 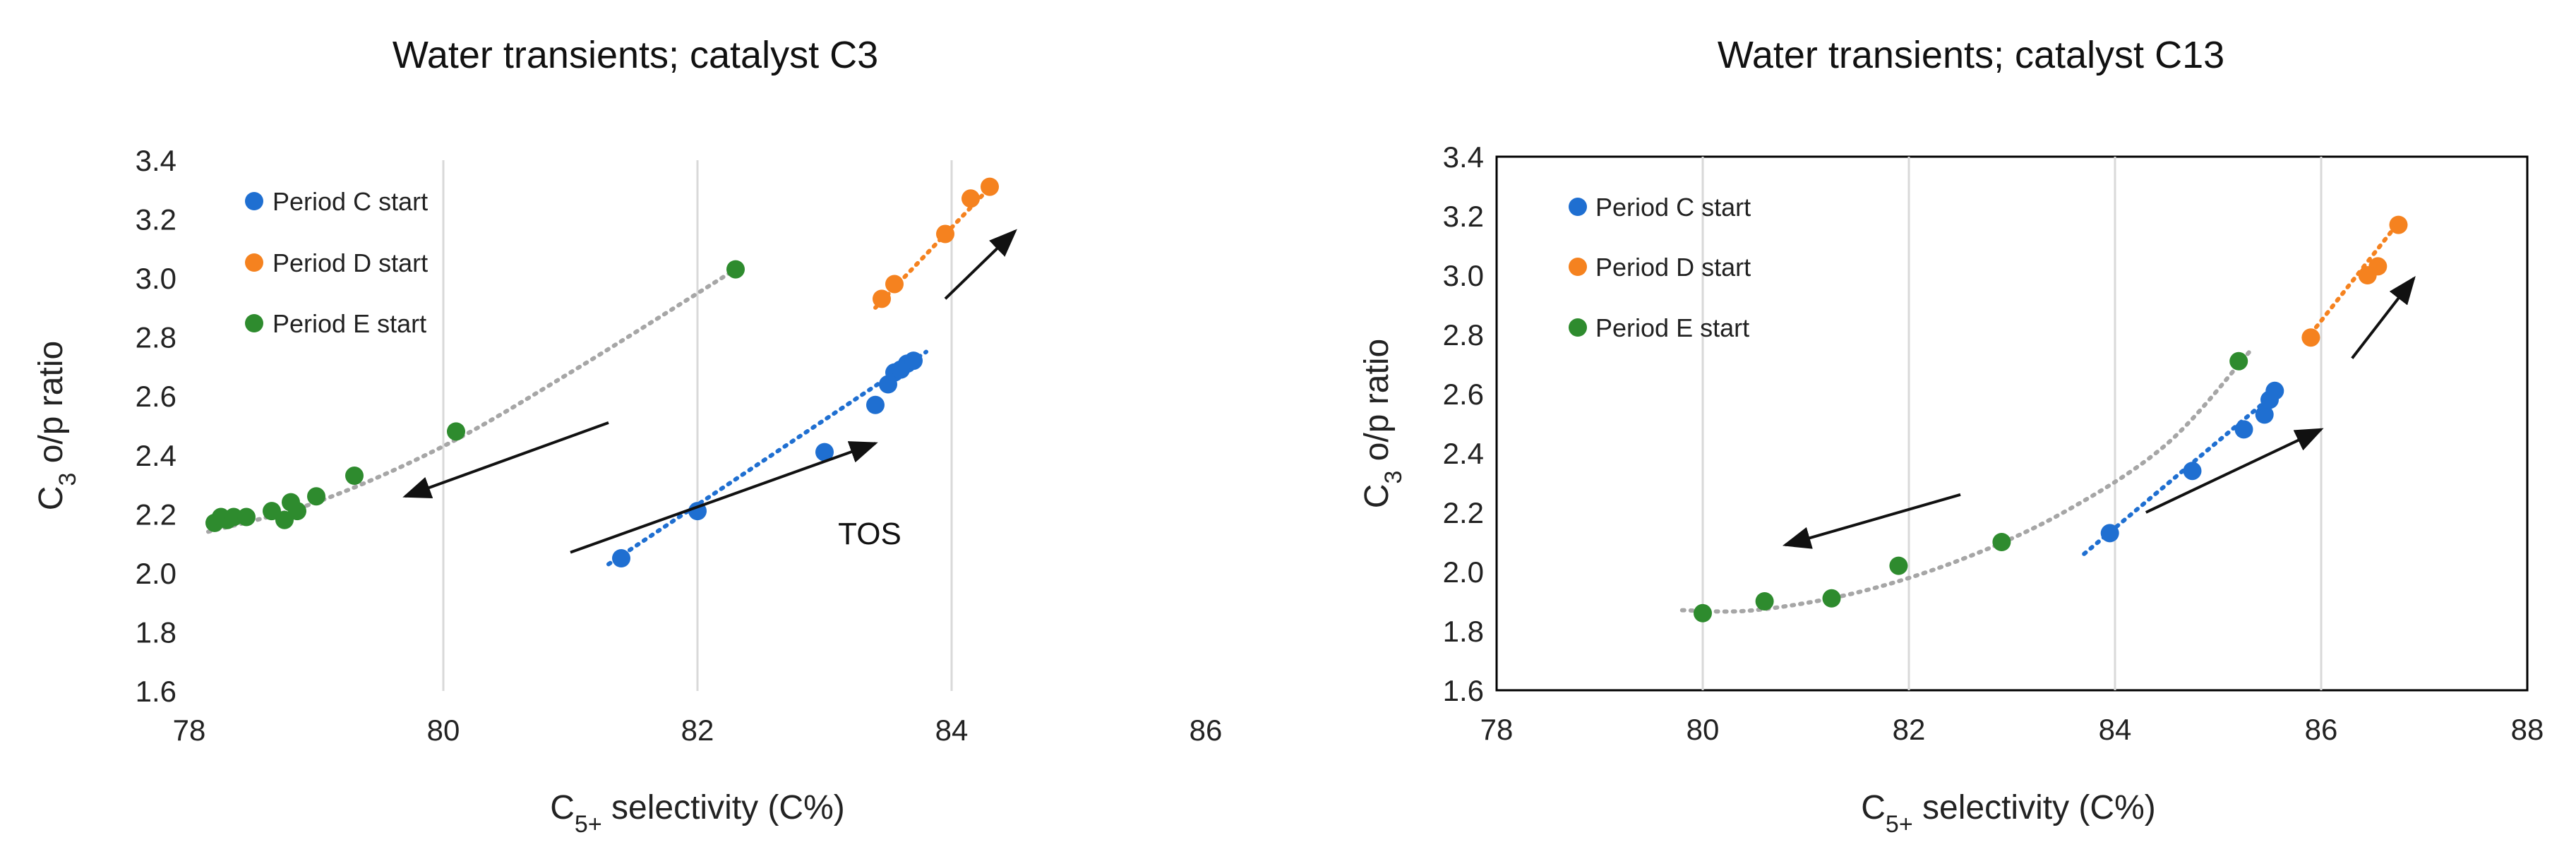 I want to click on y-tick-label: 2.8, so click(x=156, y=338).